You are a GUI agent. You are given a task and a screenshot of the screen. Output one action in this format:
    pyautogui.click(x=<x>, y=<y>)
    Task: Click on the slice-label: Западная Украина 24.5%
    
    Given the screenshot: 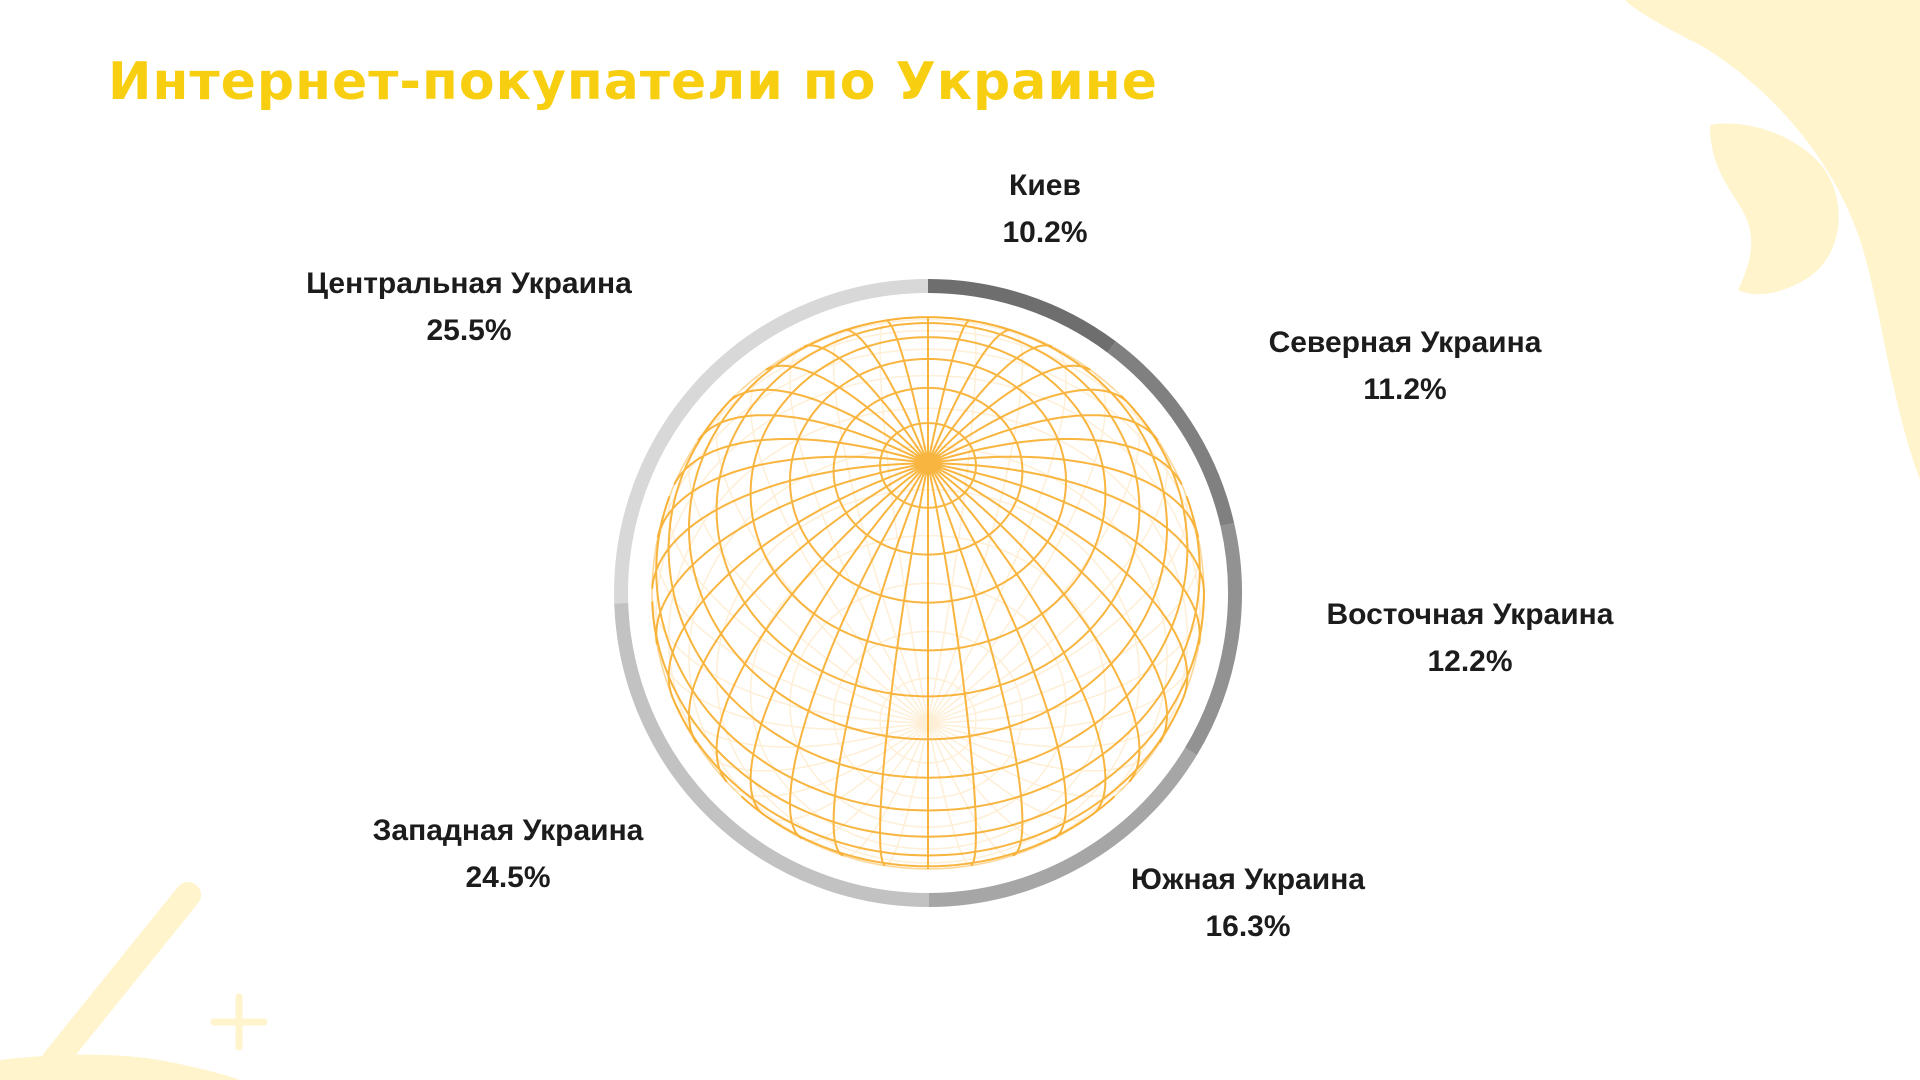 What is the action you would take?
    pyautogui.click(x=508, y=854)
    